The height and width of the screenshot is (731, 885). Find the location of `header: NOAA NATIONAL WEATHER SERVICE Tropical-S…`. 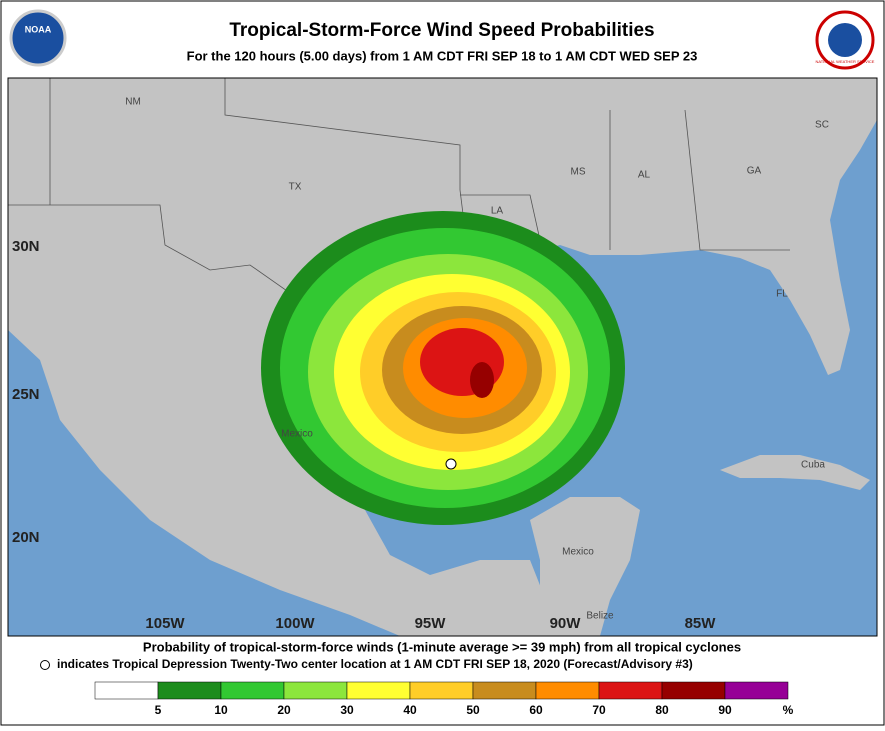

header: NOAA NATIONAL WEATHER SERVICE Tropical-S… is located at coordinates (442, 39).